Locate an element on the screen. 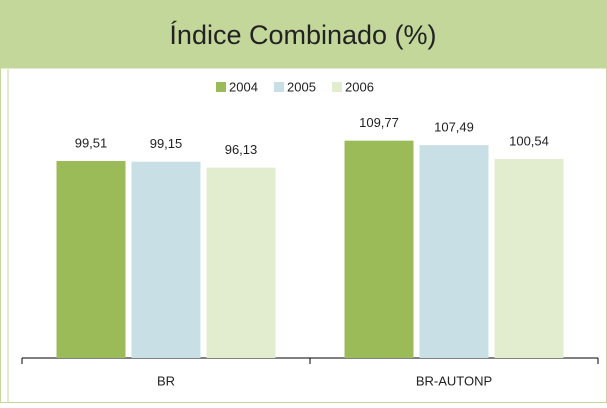 The image size is (607, 408). legend-label: 2006 is located at coordinates (359, 86).